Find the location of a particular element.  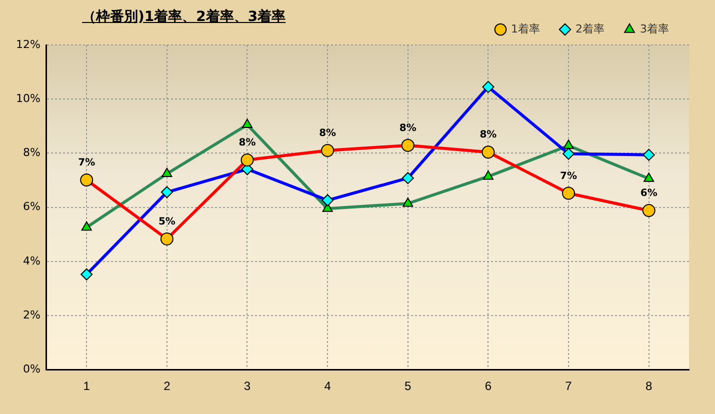

x-tick-label: 2 is located at coordinates (167, 386).